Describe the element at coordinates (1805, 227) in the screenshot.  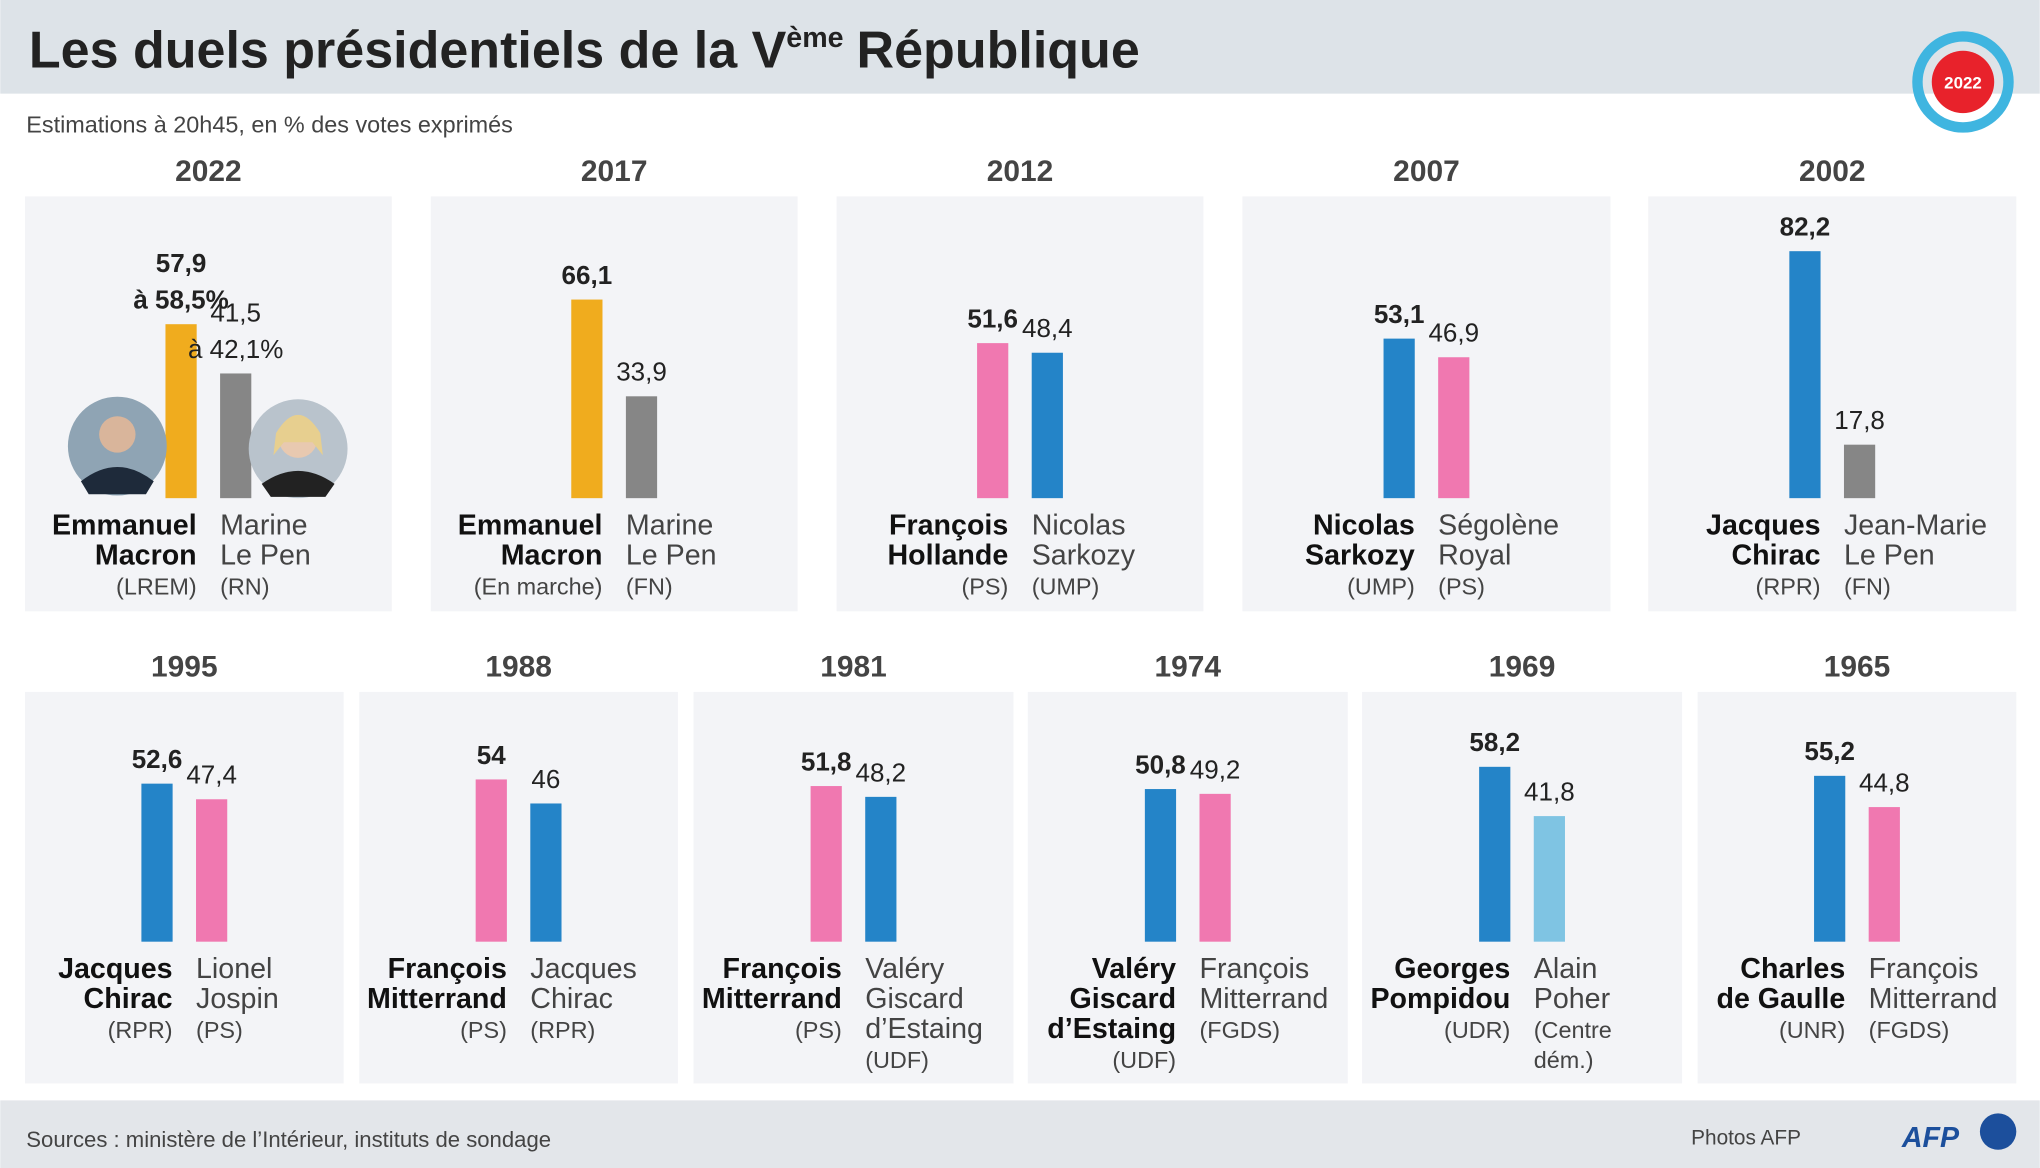
I see `value-label: 82,2` at that location.